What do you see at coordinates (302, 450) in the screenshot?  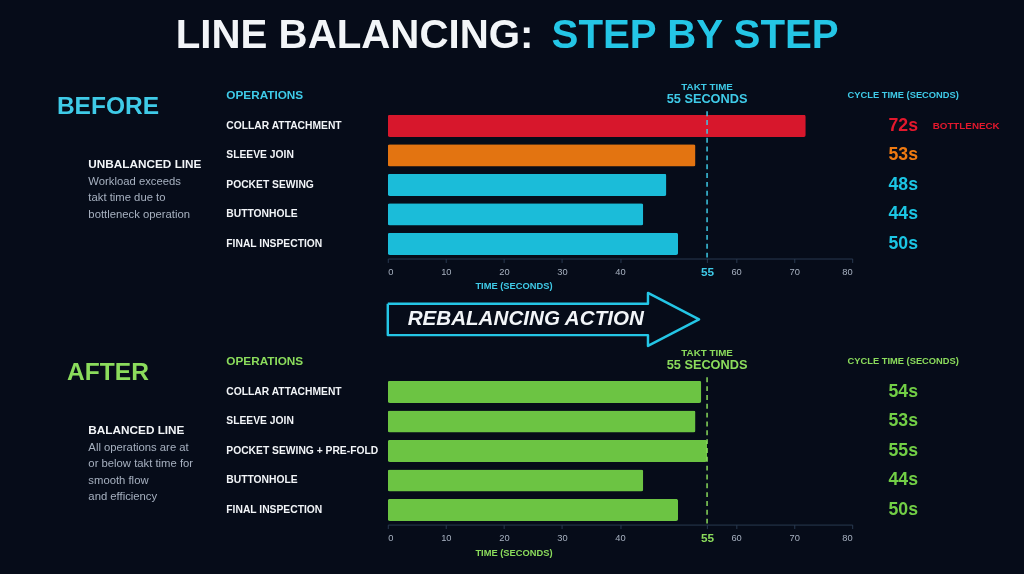 I see `y-tick-label: POCKET SEWING + PRE-FOLD` at bounding box center [302, 450].